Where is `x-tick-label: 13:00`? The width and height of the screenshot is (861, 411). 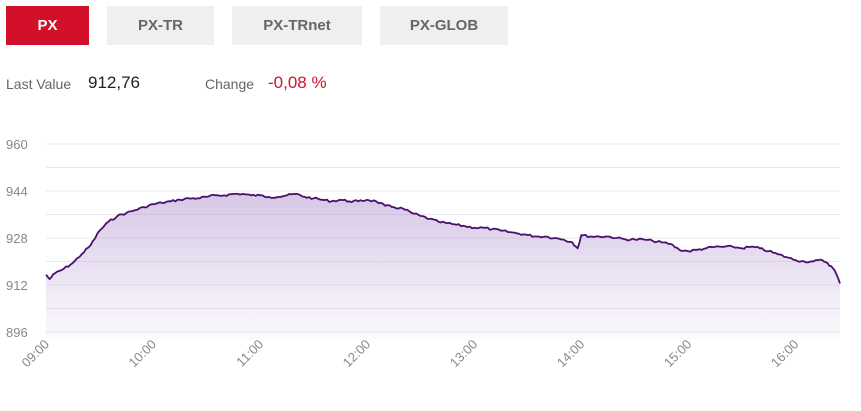 x-tick-label: 13:00 is located at coordinates (464, 354).